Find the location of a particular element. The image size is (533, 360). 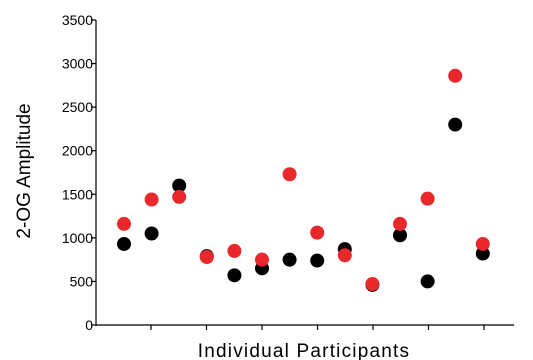

y-tick-label: 3000 is located at coordinates (77, 64).